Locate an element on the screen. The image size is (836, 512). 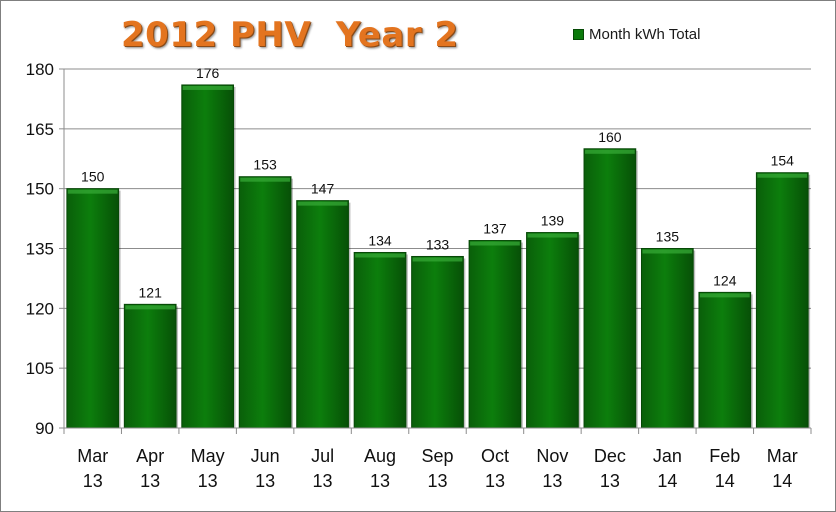
data-label: 137 is located at coordinates (495, 229).